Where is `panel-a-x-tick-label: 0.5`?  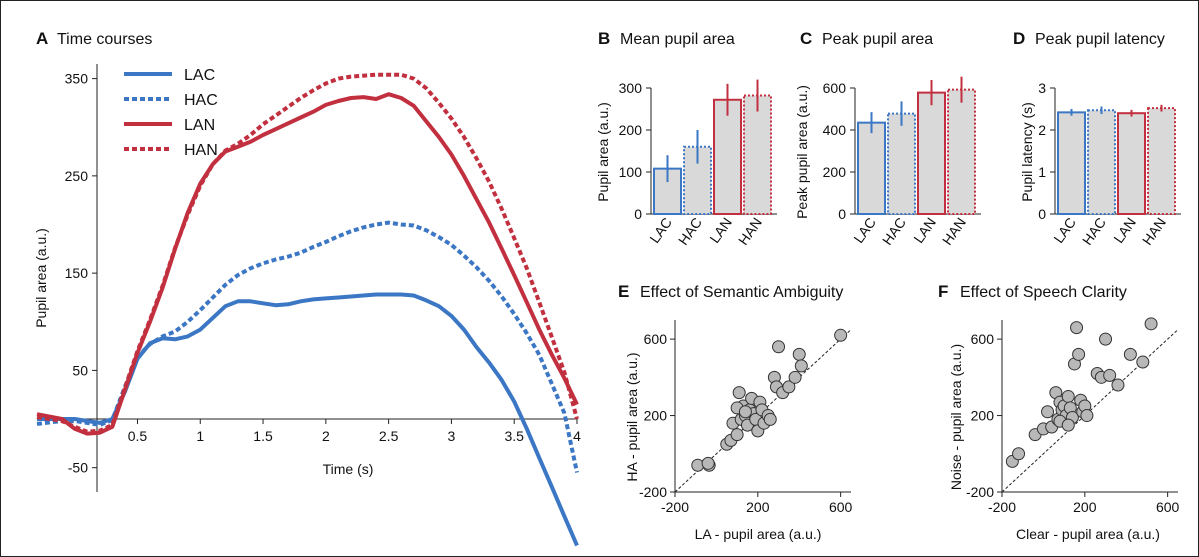
panel-a-x-tick-label: 0.5 is located at coordinates (138, 436).